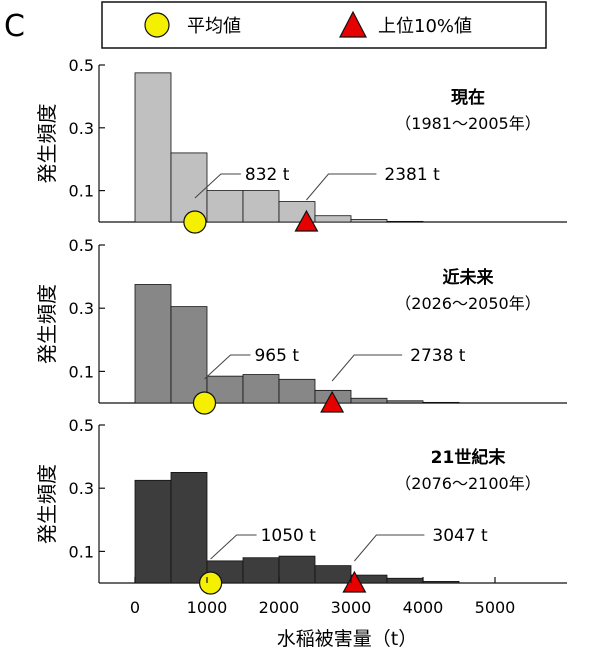 Image resolution: width=597 pixels, height=668 pixels. I want to click on x-tick-label: 4000, so click(423, 607).